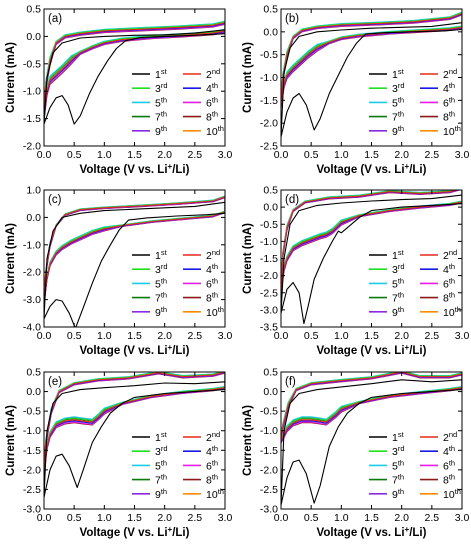  I want to click on legend-label-3rd: 3rd, so click(161, 269).